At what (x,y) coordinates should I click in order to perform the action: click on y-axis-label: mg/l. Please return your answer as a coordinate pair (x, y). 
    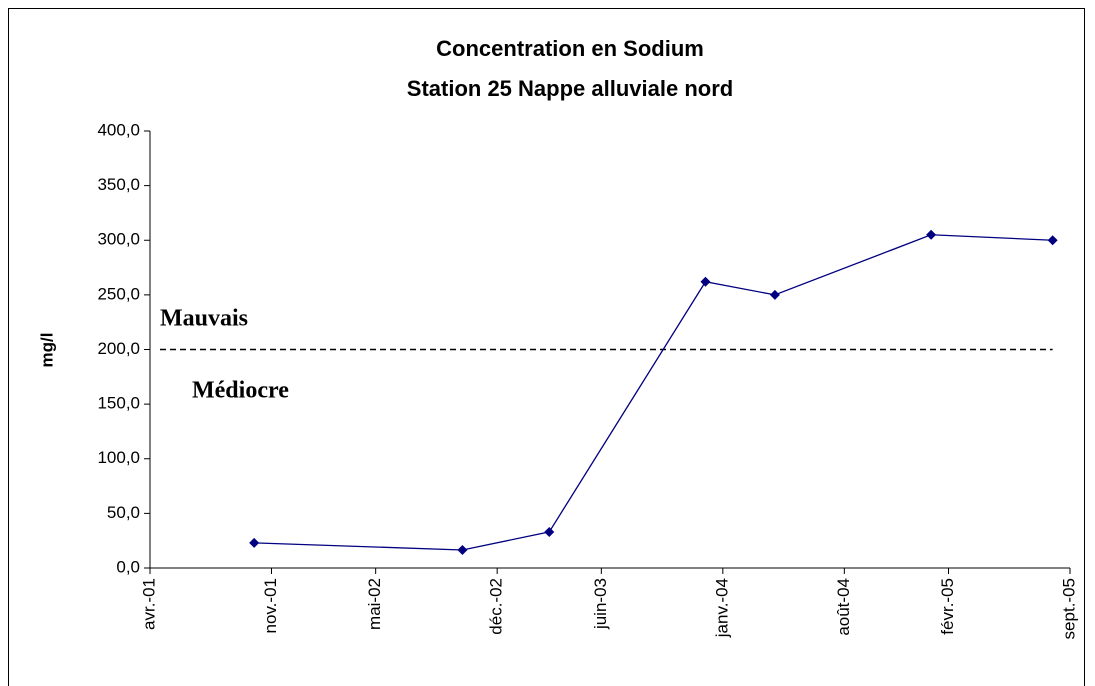
    Looking at the image, I should click on (46, 350).